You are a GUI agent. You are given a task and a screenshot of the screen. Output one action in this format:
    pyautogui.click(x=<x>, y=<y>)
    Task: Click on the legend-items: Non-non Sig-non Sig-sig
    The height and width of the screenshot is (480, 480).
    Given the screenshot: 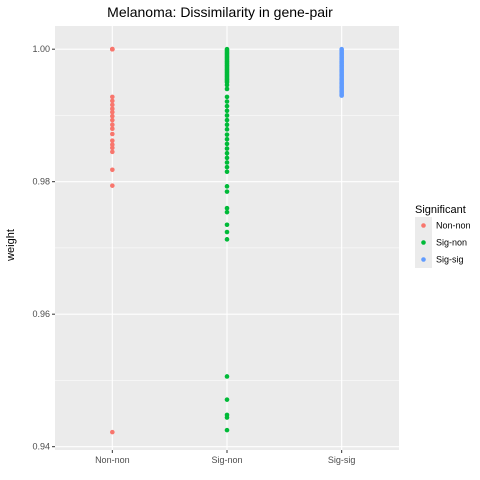 What is the action you would take?
    pyautogui.click(x=443, y=242)
    